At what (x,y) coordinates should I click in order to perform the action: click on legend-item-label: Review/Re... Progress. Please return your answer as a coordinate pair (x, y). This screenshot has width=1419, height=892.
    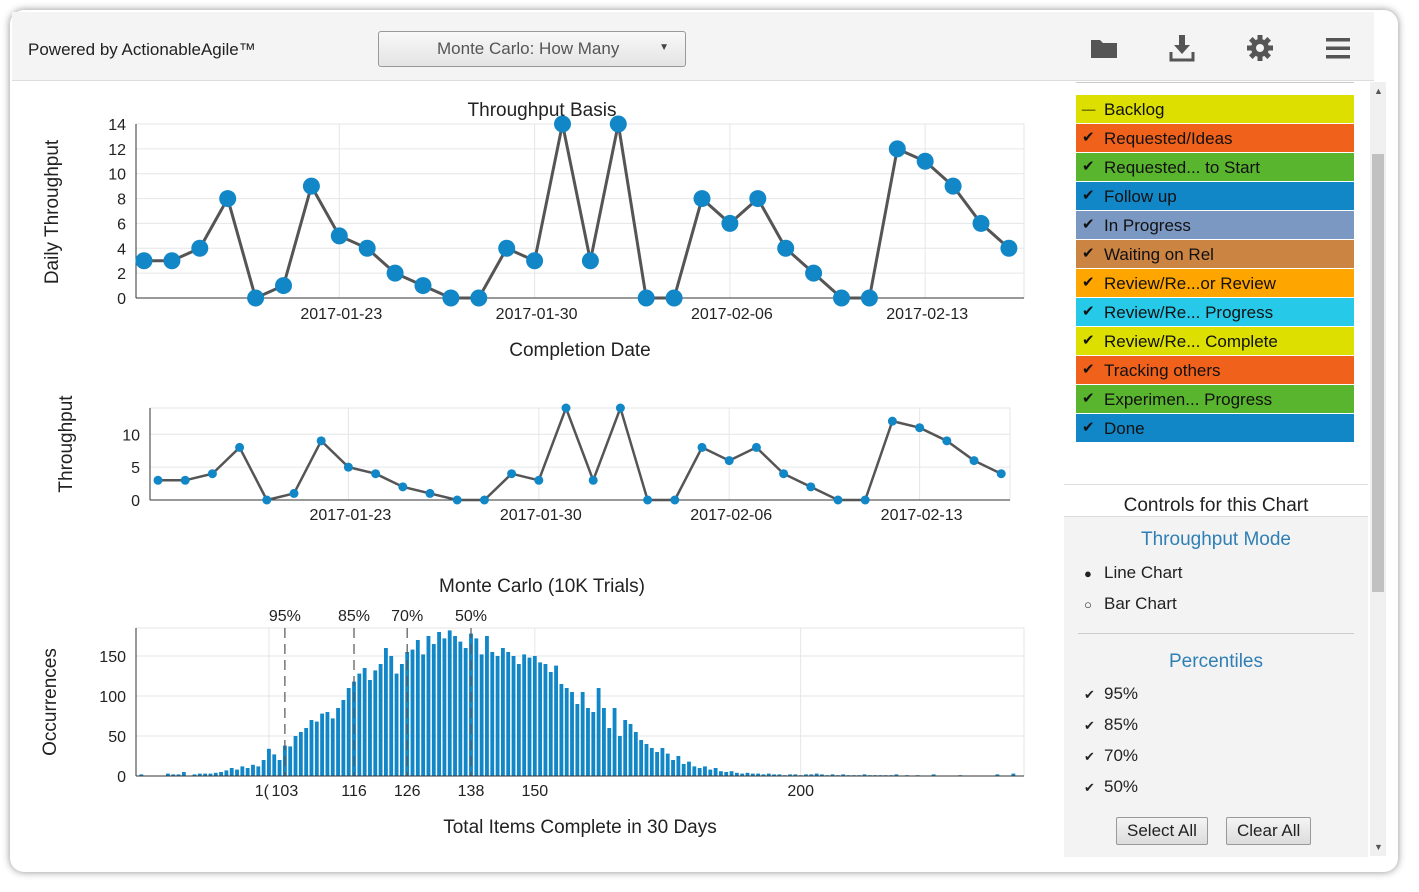
    Looking at the image, I should click on (1189, 312).